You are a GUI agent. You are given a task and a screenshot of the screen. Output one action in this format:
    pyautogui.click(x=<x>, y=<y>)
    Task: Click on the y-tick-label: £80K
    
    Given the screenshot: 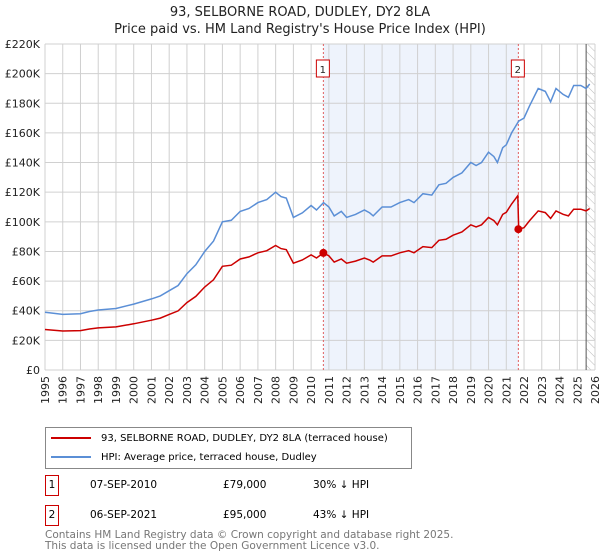 What is the action you would take?
    pyautogui.click(x=26, y=251)
    